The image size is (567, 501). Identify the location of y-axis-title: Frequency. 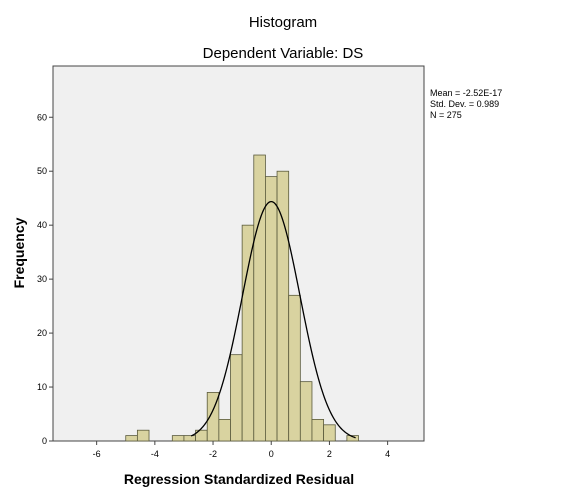
(19, 252).